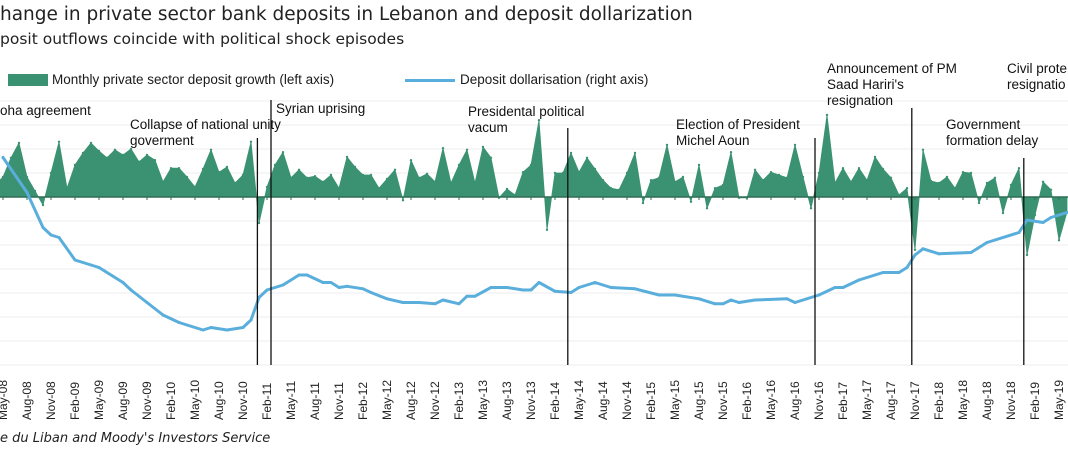 This screenshot has height=468, width=1068. What do you see at coordinates (723, 400) in the screenshot?
I see `x-tick-label: Nov-15` at bounding box center [723, 400].